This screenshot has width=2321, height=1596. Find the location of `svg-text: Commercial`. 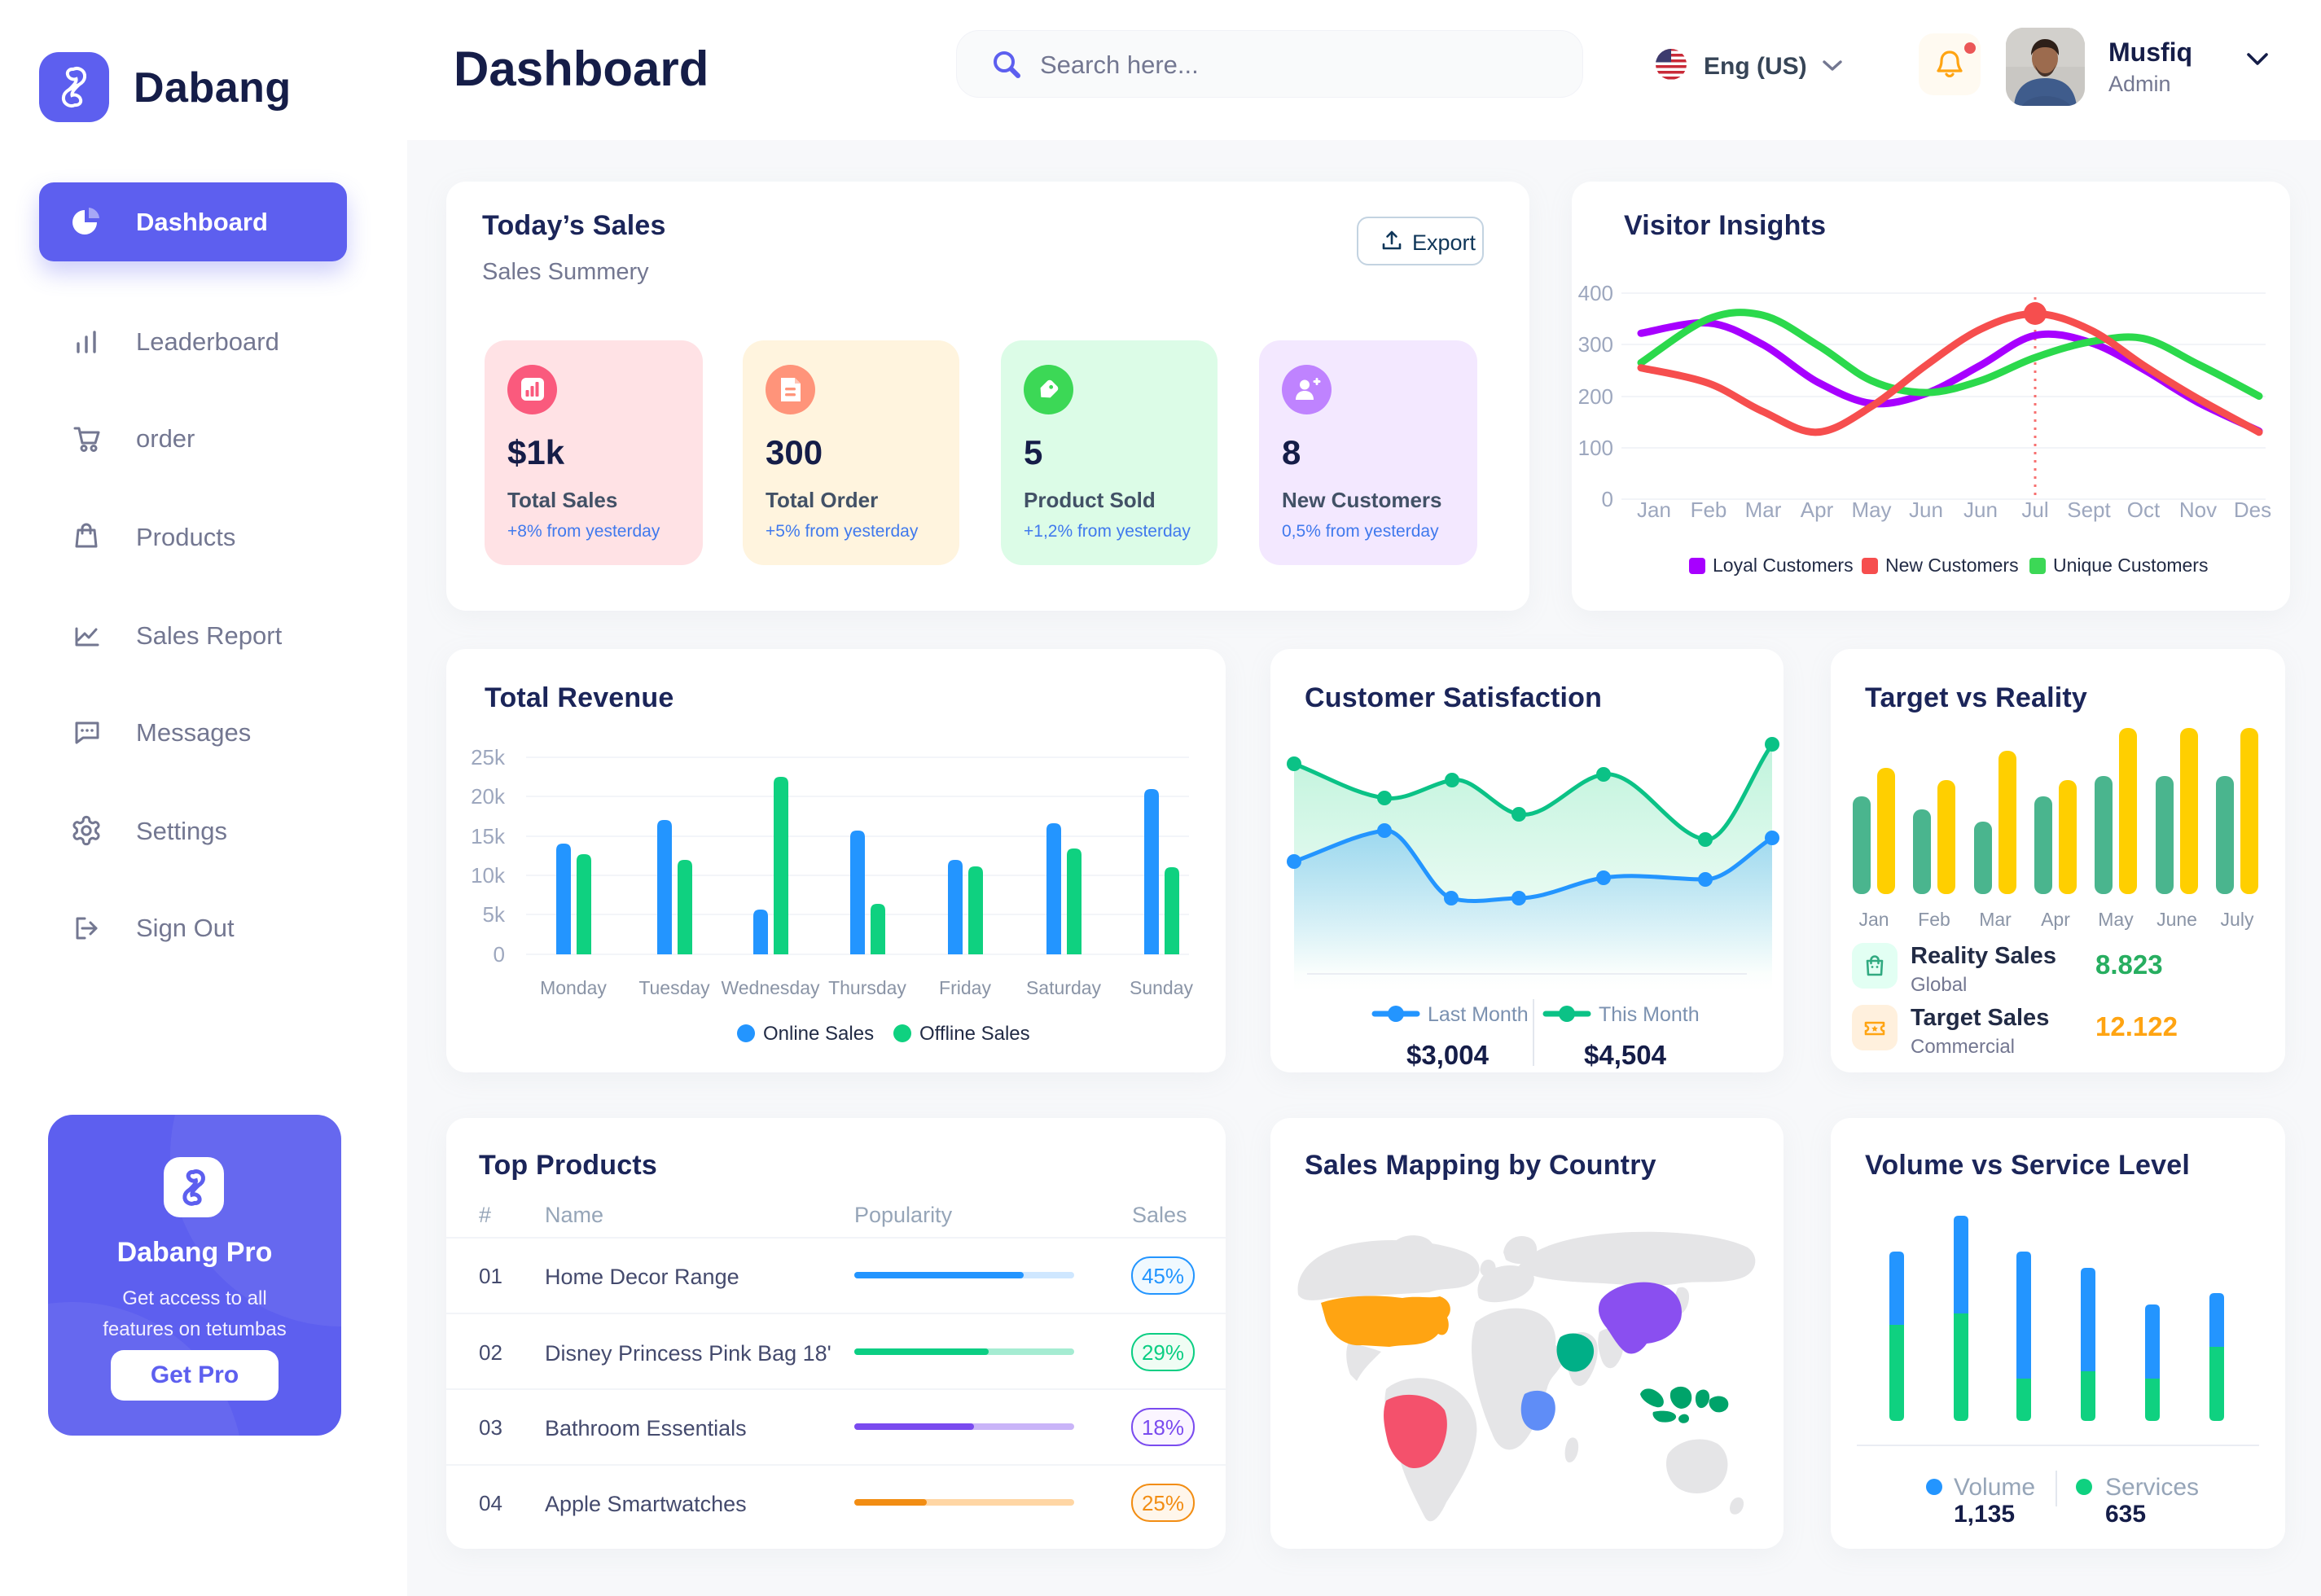

svg-text: Commercial is located at coordinates (1963, 1047).